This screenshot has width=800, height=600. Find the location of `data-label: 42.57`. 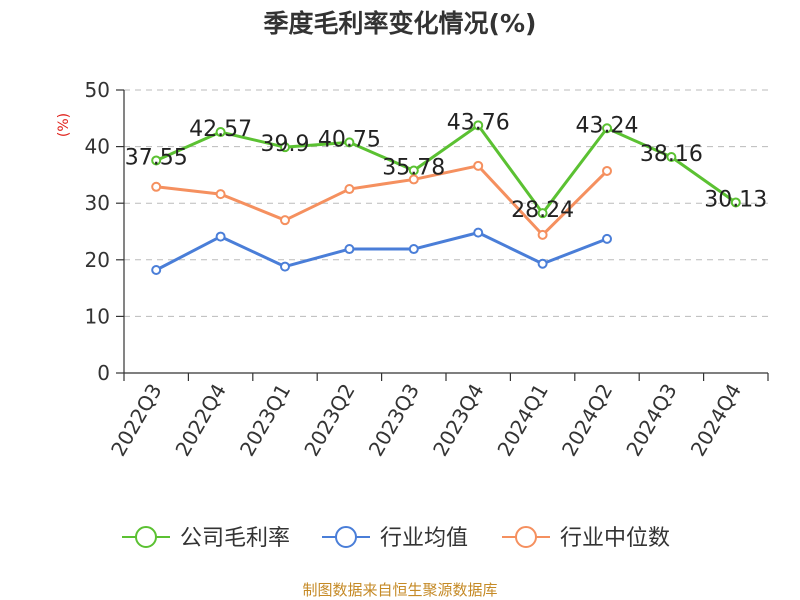

data-label: 42.57 is located at coordinates (220, 129).